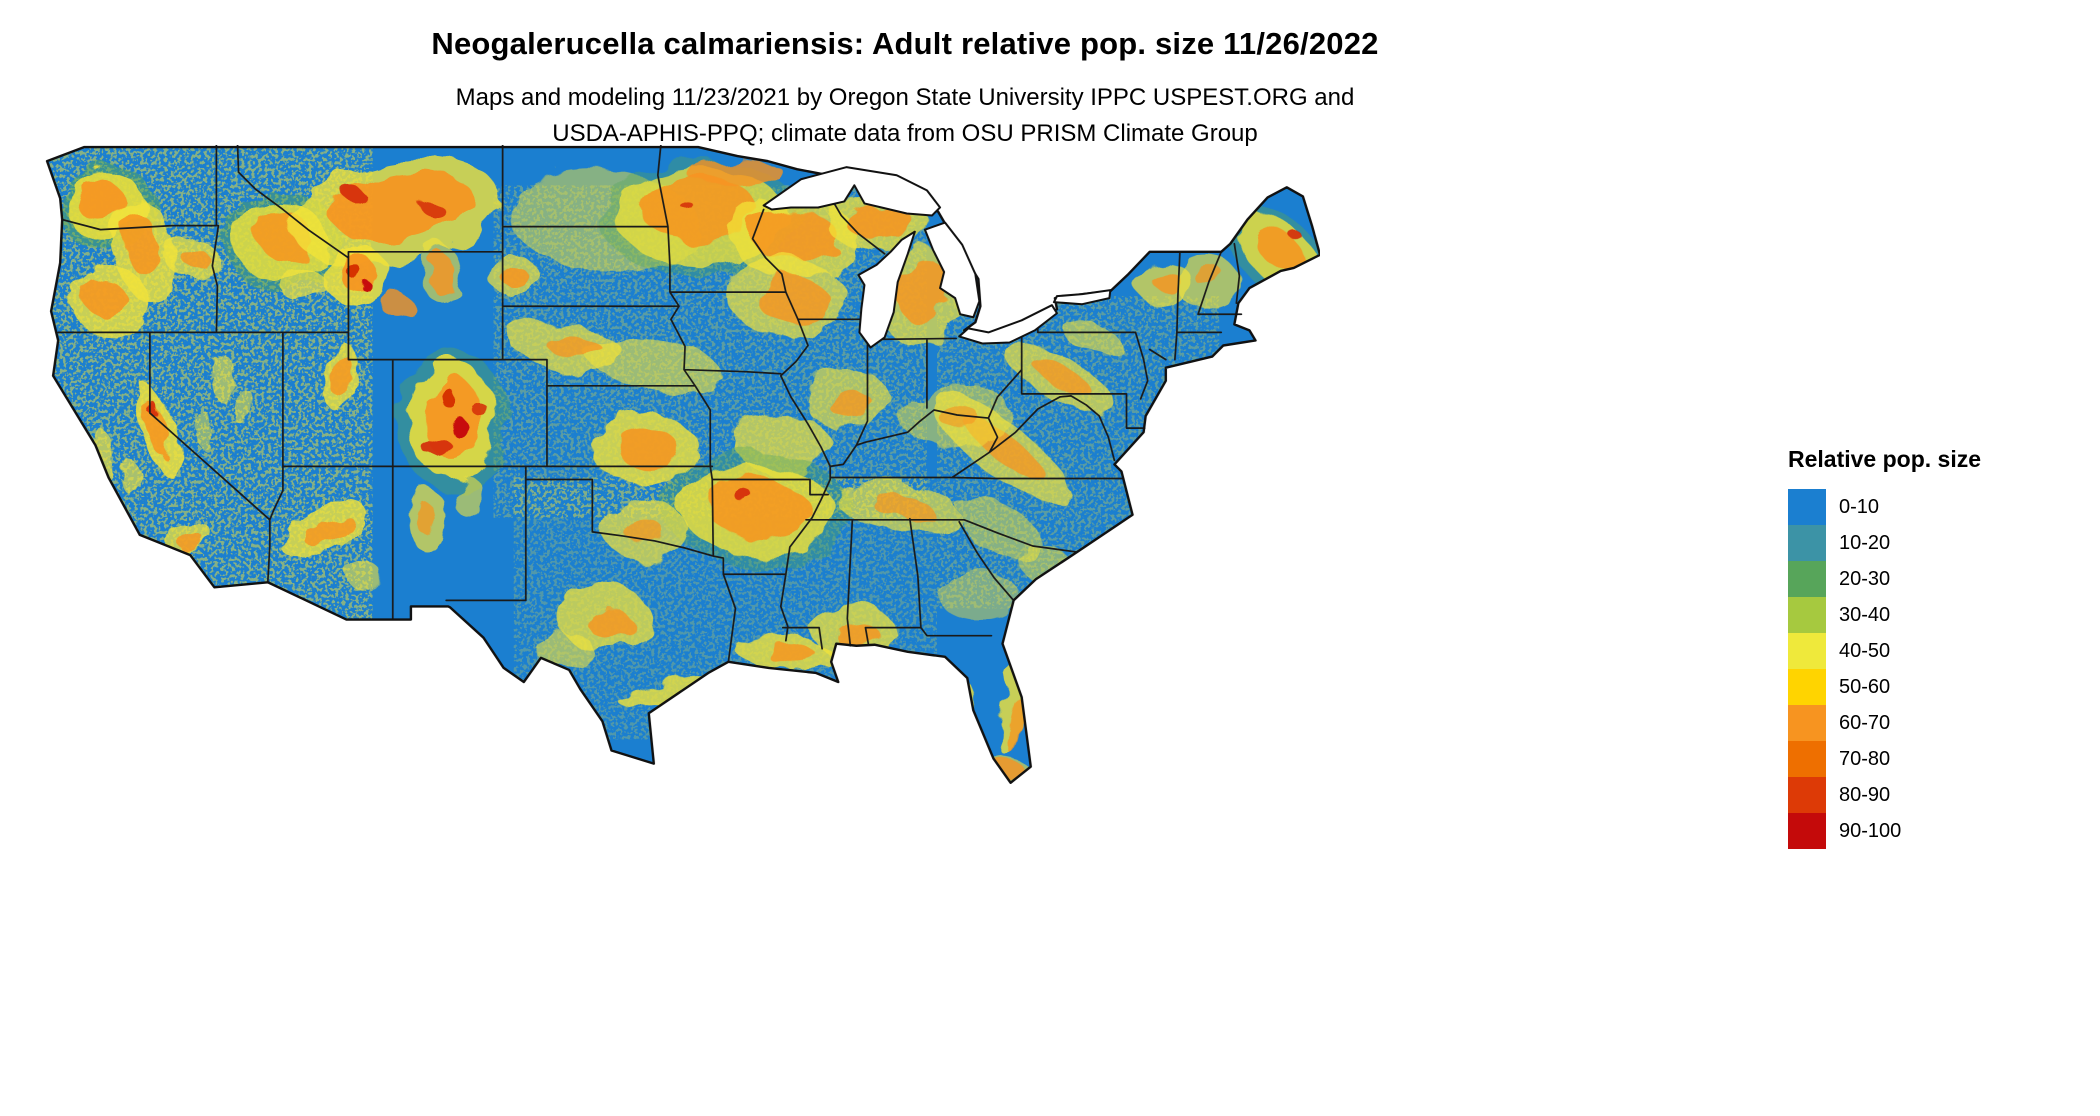 Image resolution: width=2100 pixels, height=1116 pixels. What do you see at coordinates (1859, 506) in the screenshot?
I see `legend-item-label: 0-10` at bounding box center [1859, 506].